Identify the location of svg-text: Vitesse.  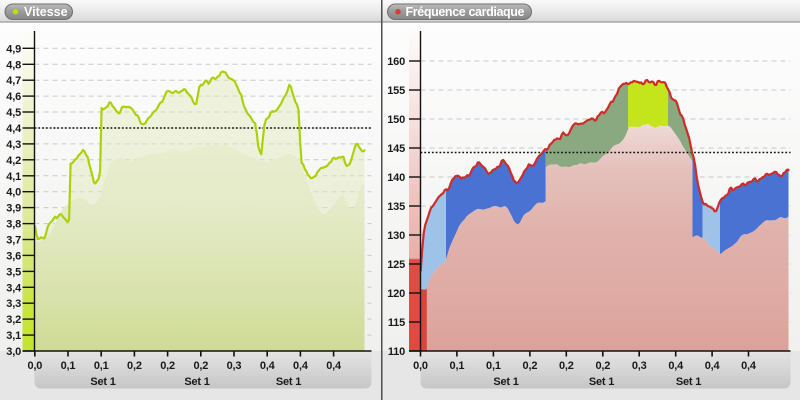
(46, 12).